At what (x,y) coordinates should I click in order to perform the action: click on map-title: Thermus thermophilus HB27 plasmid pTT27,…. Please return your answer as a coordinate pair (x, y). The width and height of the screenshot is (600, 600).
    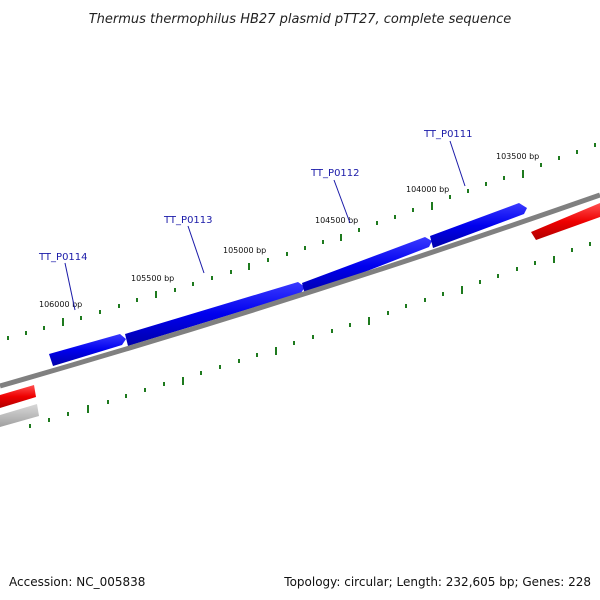
    Looking at the image, I should click on (300, 19).